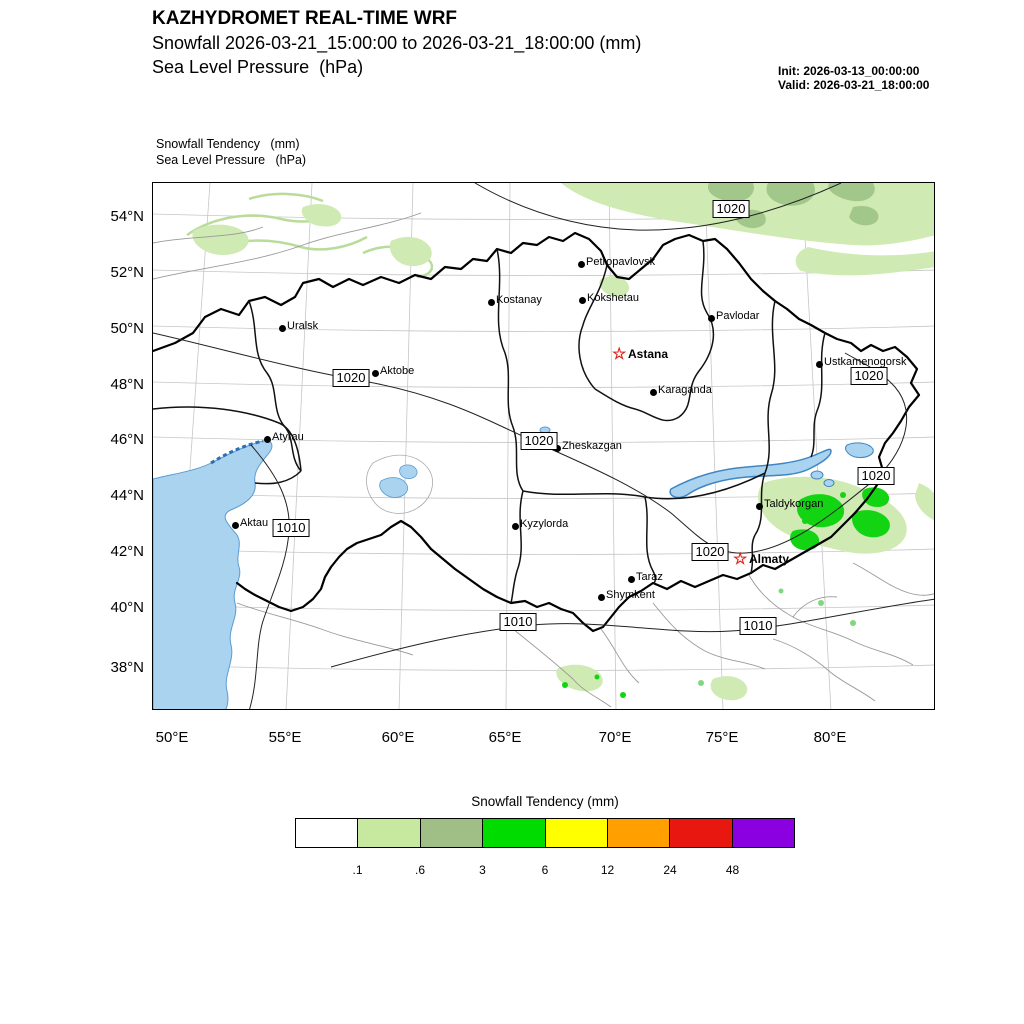 The width and height of the screenshot is (1024, 1024). What do you see at coordinates (630, 595) in the screenshot?
I see `city-label: Shymkent` at bounding box center [630, 595].